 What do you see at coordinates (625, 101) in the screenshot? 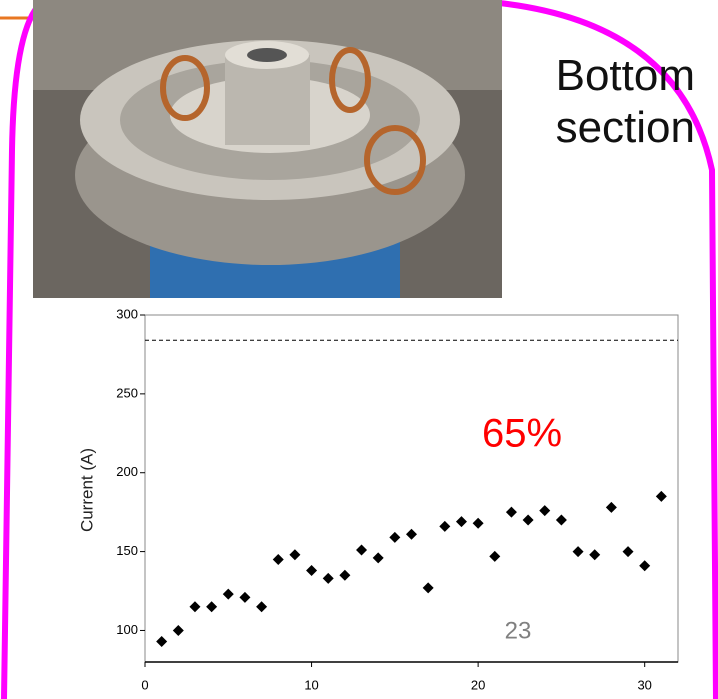
I see `caption: Bottom section` at bounding box center [625, 101].